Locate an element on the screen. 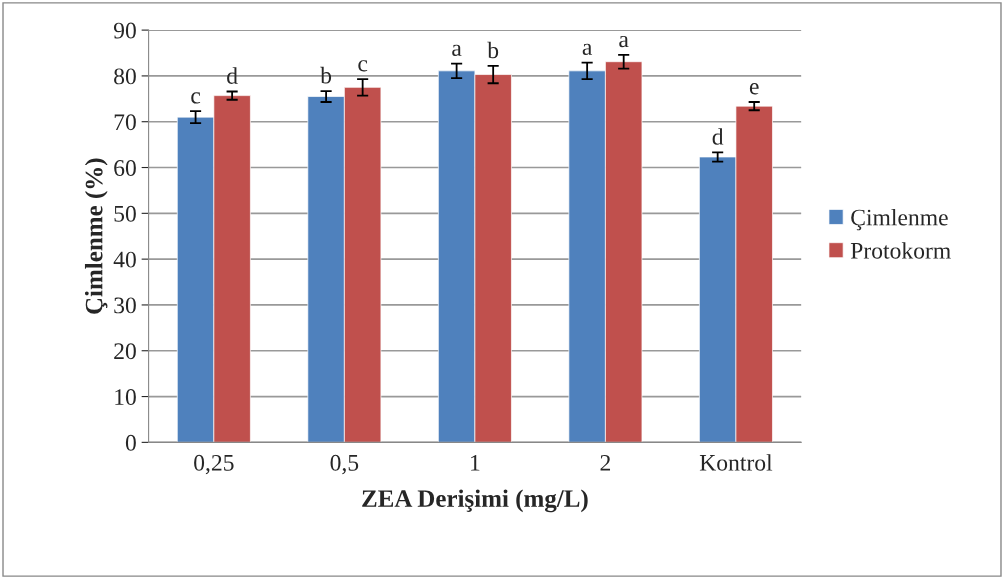  y-tick-label: 30 is located at coordinates (125, 305).